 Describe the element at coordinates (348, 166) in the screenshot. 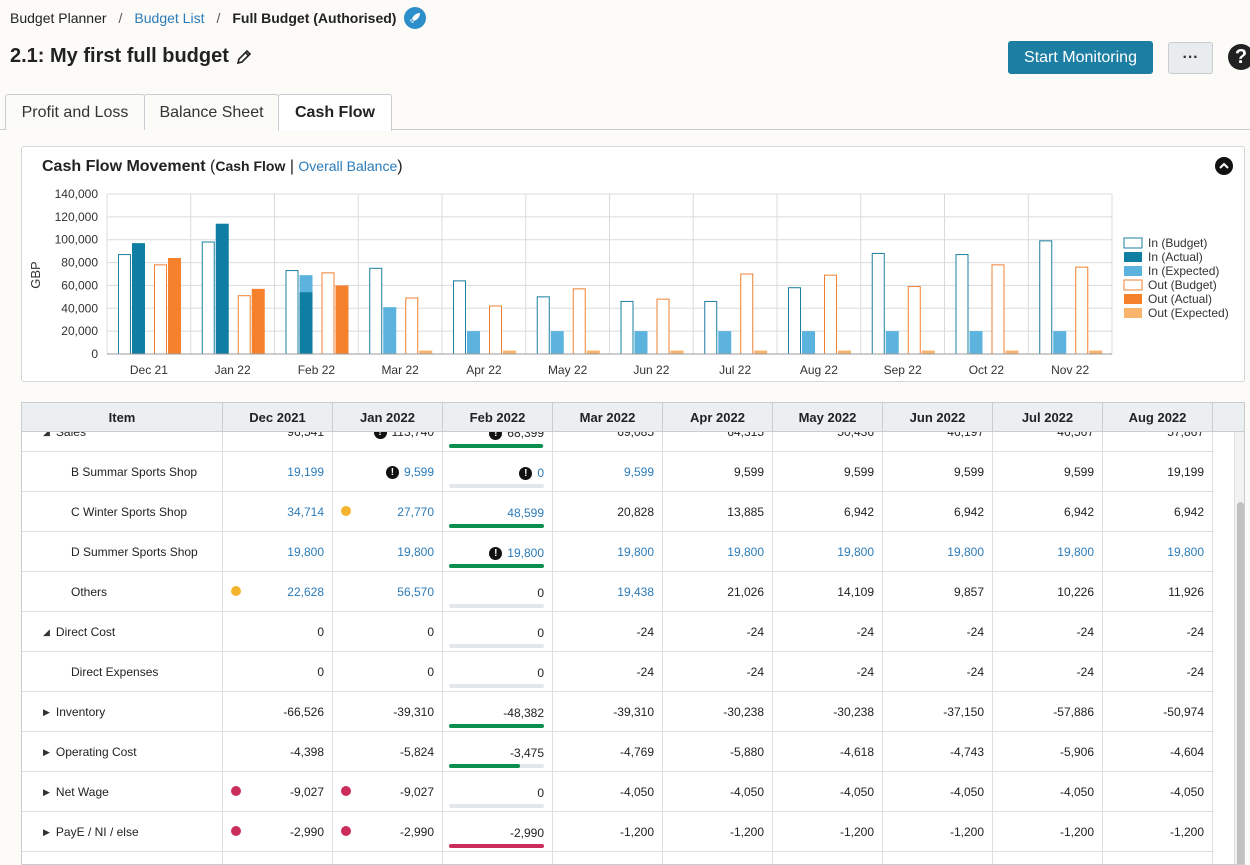

I see `chart-overall-balance-link: Overall Balance` at that location.